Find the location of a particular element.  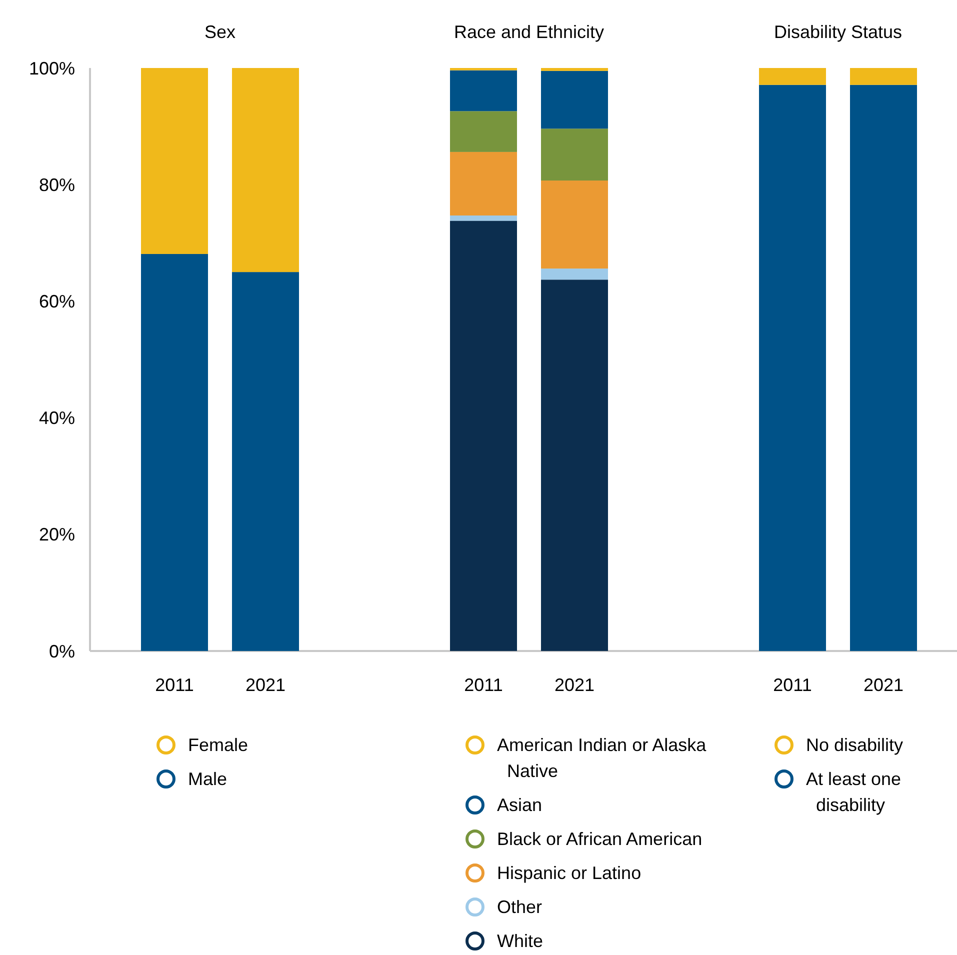

y-tick-label: 0% is located at coordinates (61, 651).